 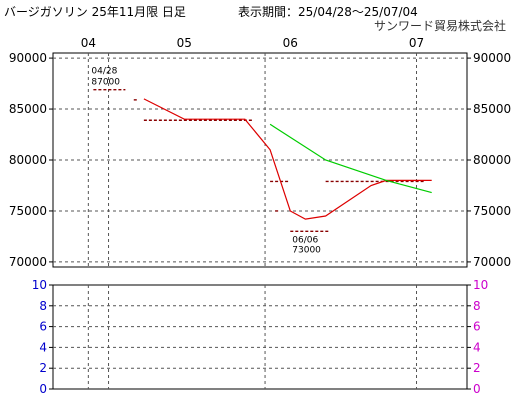 I want to click on x-tick-label: 04, so click(x=88, y=43).